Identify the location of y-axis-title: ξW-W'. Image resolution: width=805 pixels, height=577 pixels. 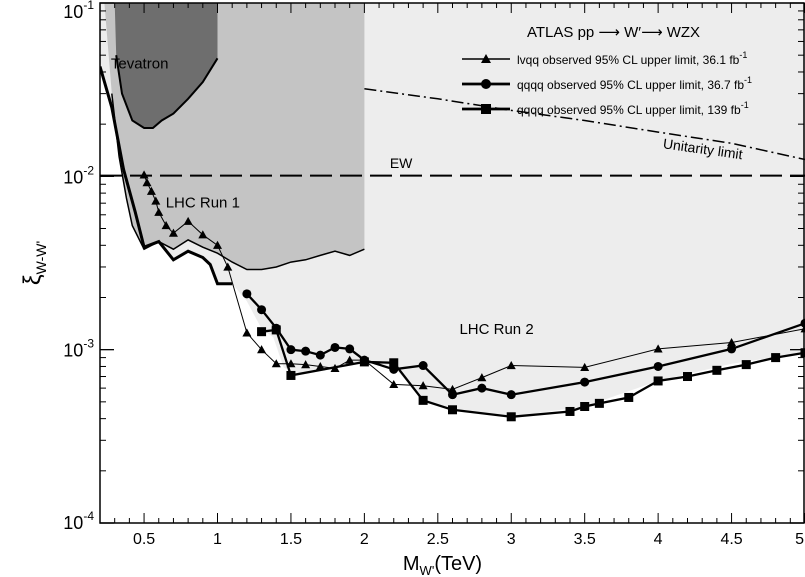
(34, 263).